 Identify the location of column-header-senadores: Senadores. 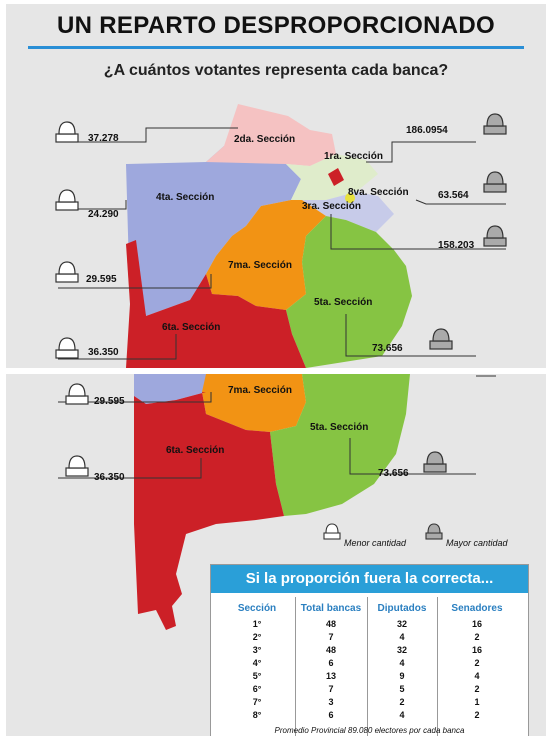
(477, 608).